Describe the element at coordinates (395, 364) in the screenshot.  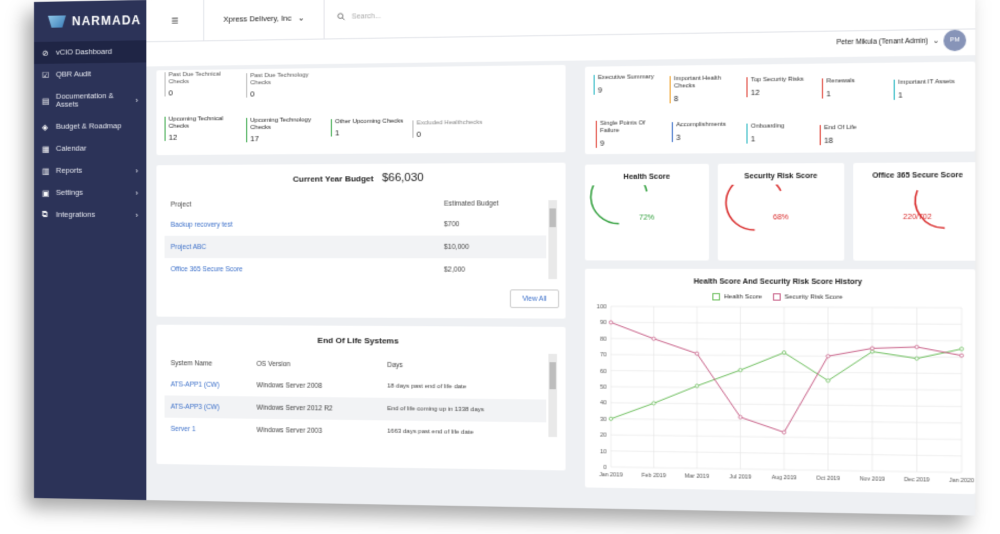
I see `column-header-days: Days` at that location.